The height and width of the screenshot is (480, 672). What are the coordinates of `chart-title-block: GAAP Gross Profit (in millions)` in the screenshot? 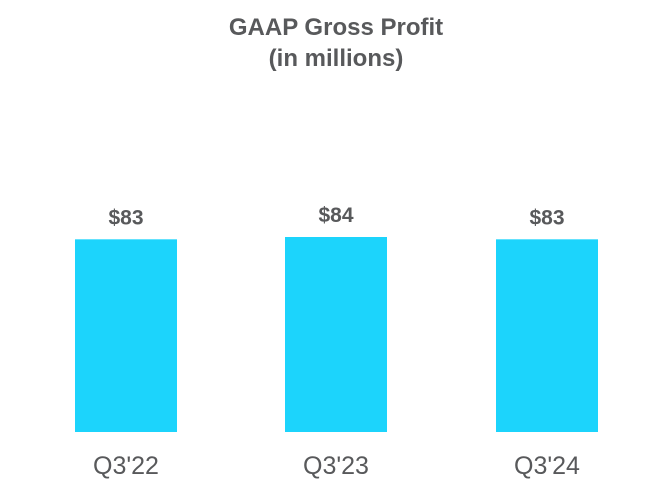 It's located at (336, 43).